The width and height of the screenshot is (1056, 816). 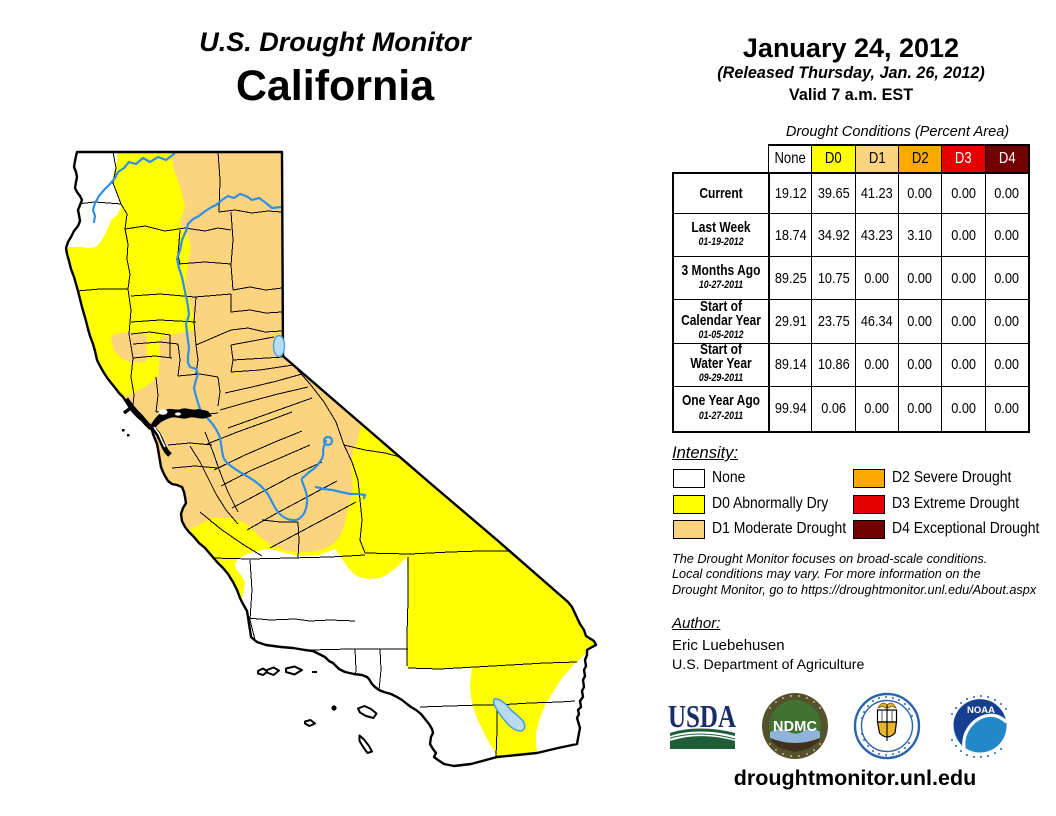 I want to click on svg-text: USDA, so click(x=702, y=716).